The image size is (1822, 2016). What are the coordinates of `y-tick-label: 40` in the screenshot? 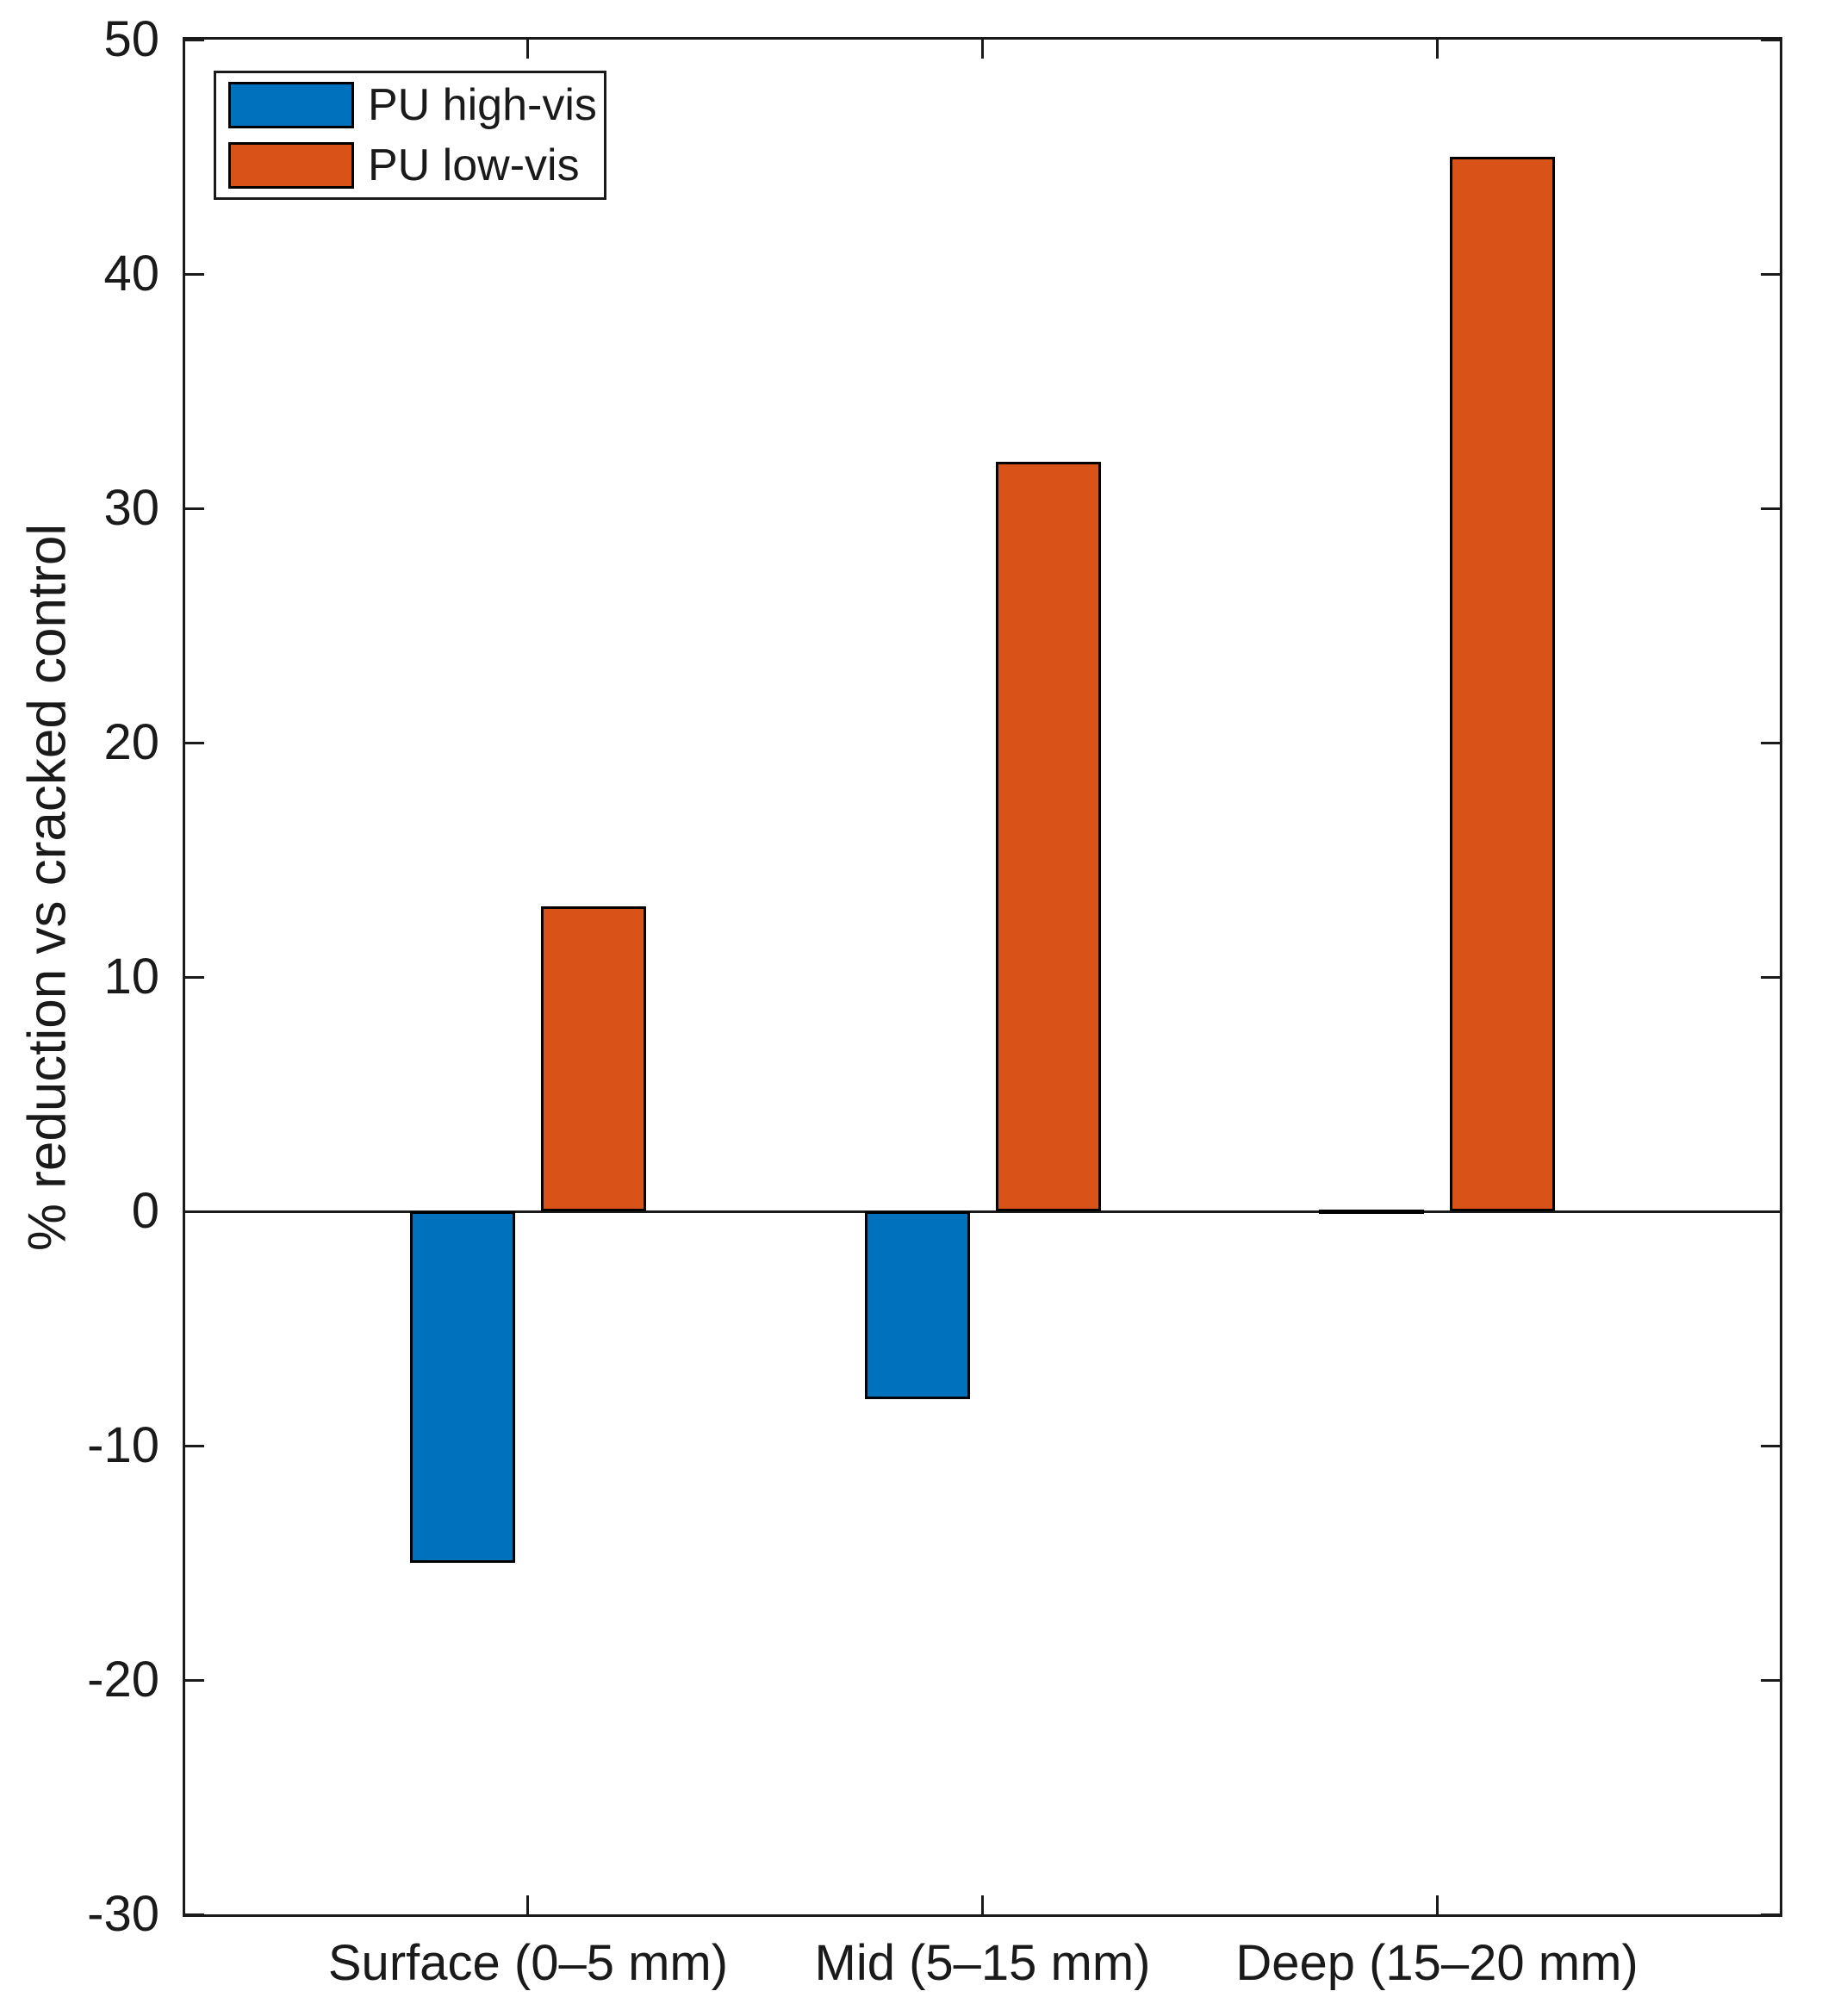 It's located at (131, 274).